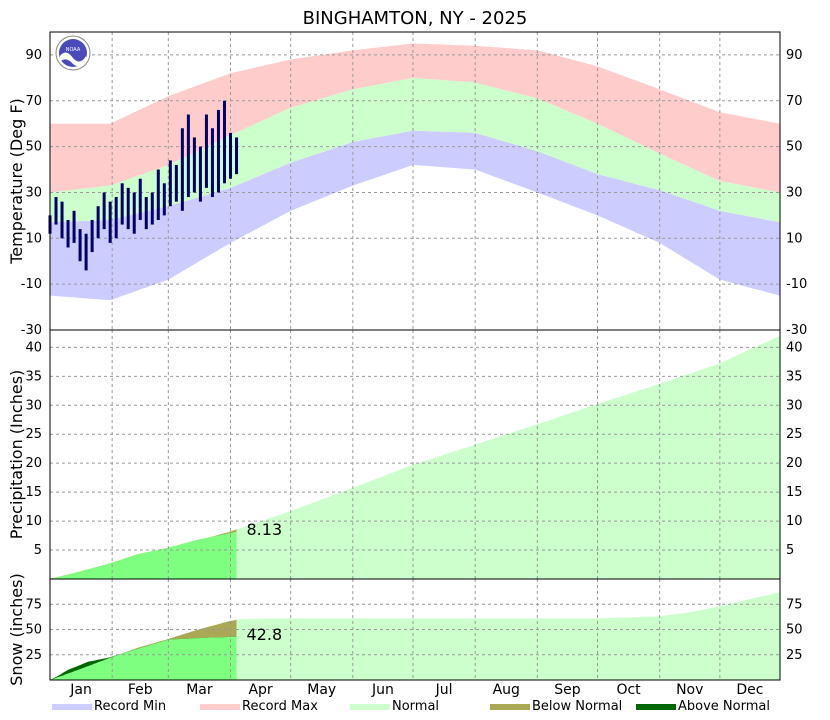 The height and width of the screenshot is (720, 830). What do you see at coordinates (33, 630) in the screenshot?
I see `snow-tick-left: 50` at bounding box center [33, 630].